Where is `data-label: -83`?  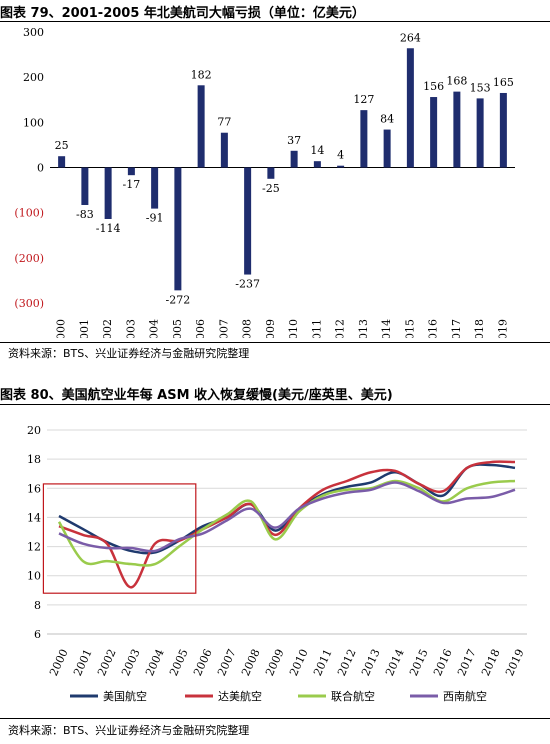
data-label: -83 is located at coordinates (85, 214).